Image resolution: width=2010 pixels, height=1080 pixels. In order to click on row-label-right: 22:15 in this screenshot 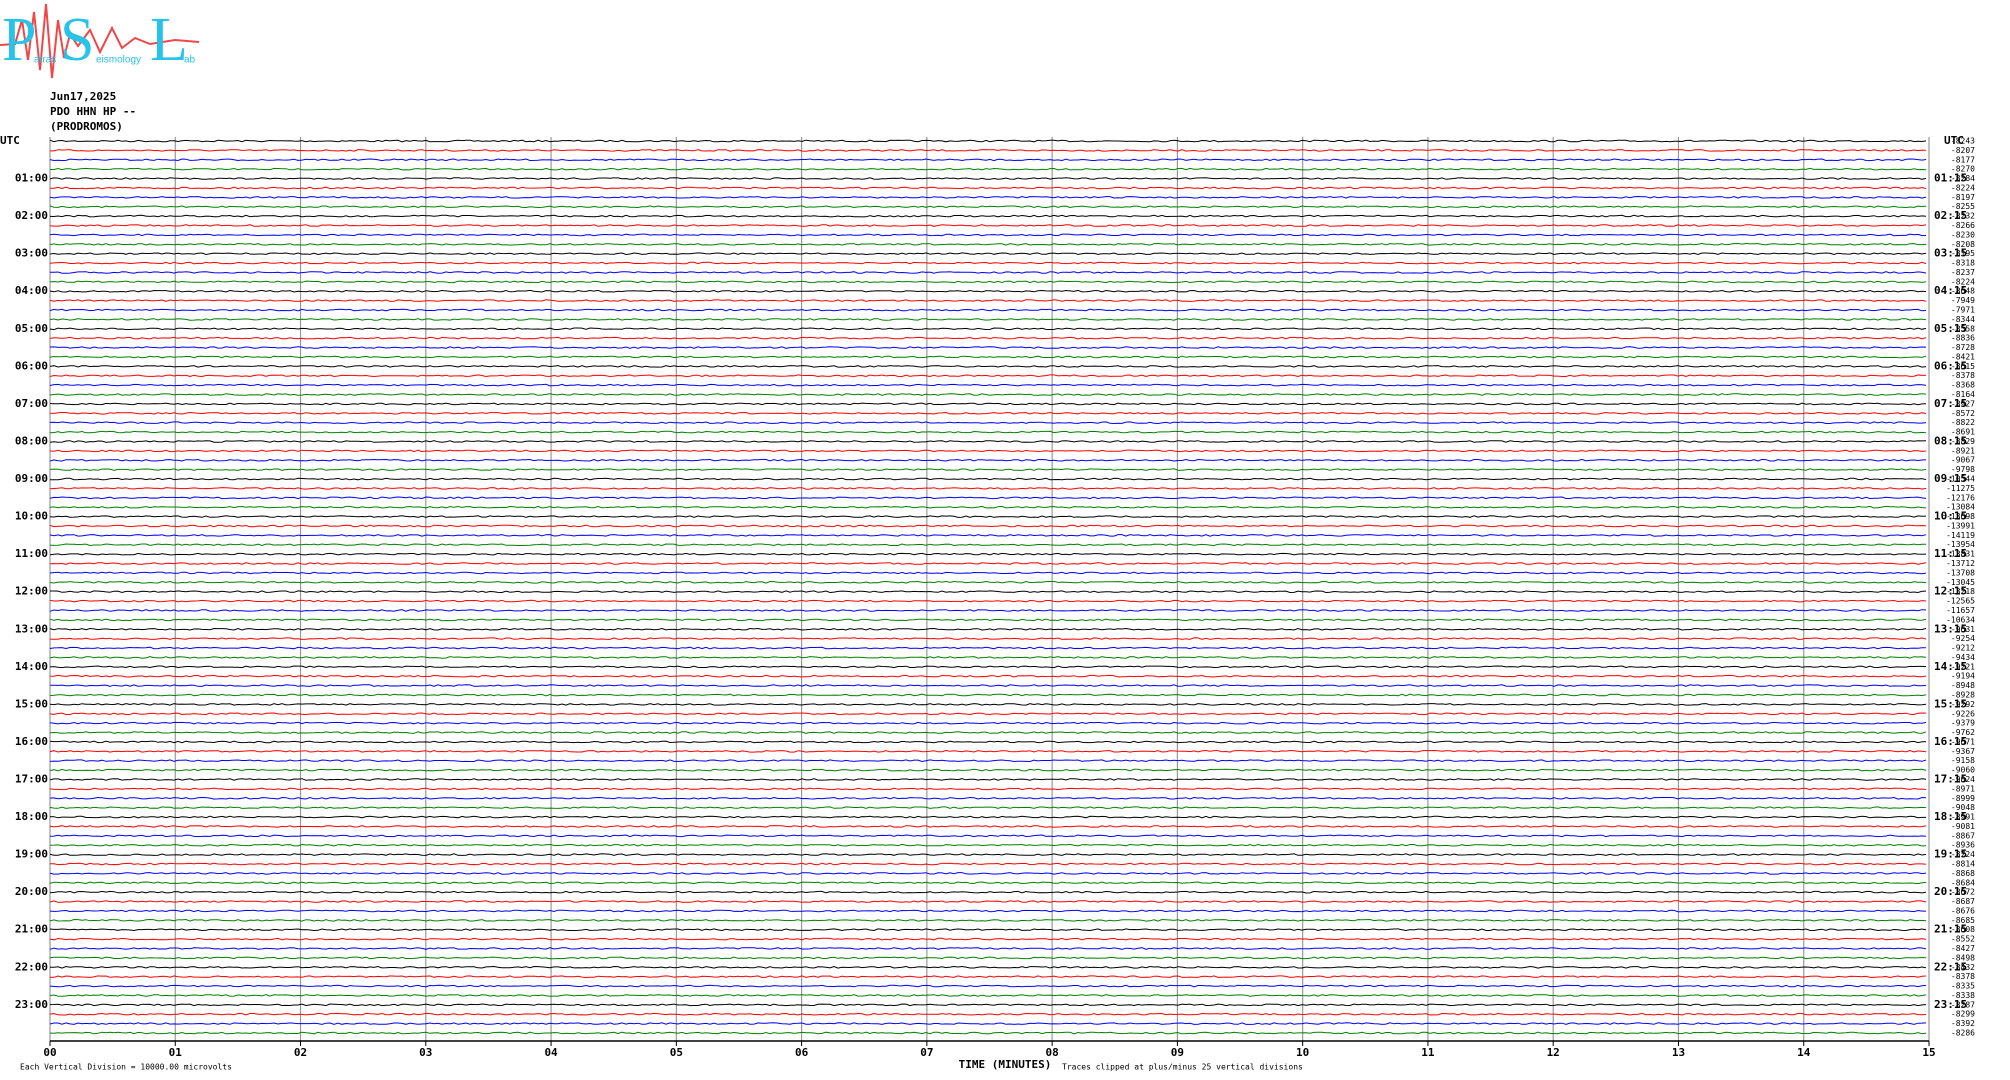, I will do `click(1950, 966)`.